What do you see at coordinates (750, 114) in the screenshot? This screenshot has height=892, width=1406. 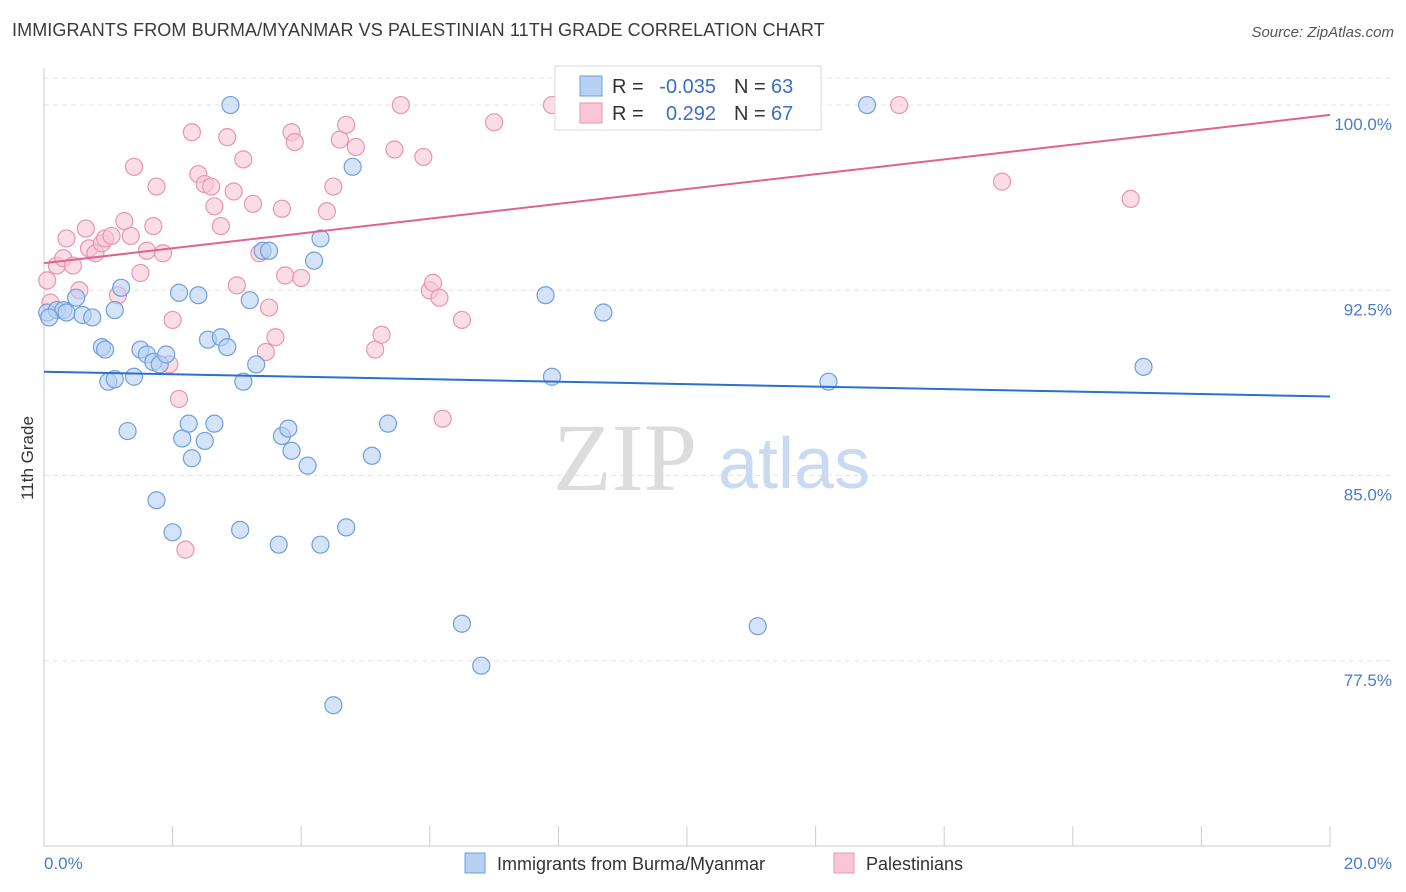 I see `stats-n-label-pink: N =` at bounding box center [750, 114].